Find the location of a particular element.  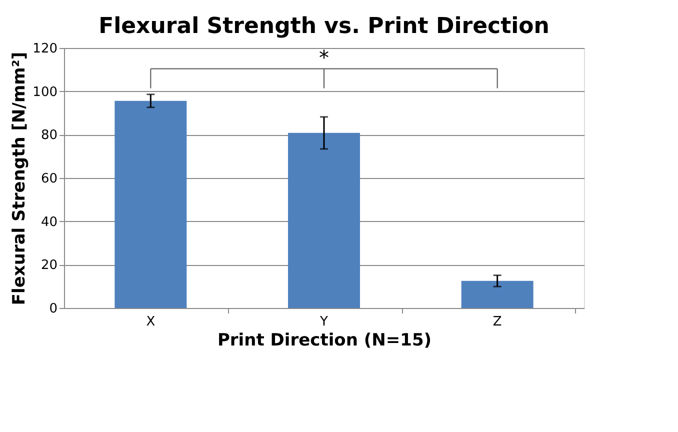

annotation: * is located at coordinates (324, 57).